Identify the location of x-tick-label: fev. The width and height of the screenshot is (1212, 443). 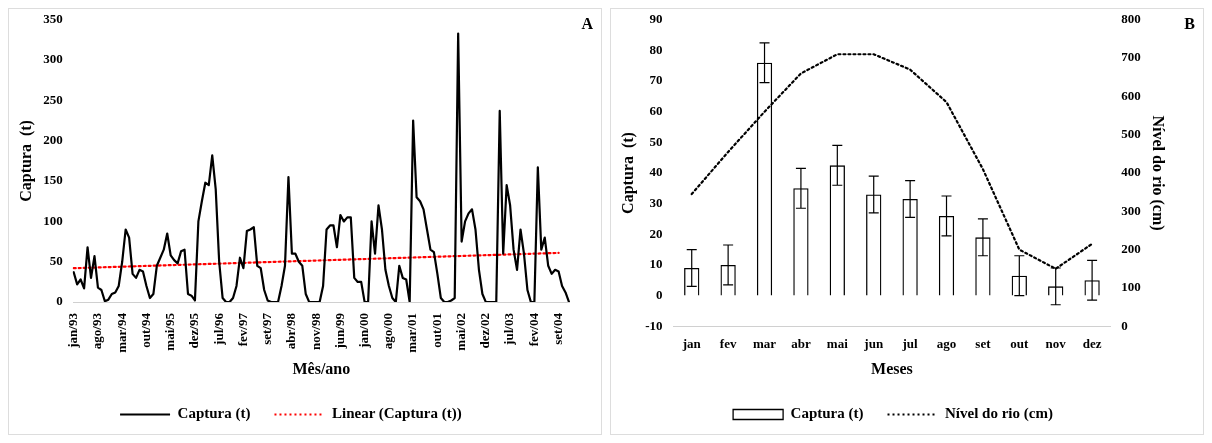
(728, 344).